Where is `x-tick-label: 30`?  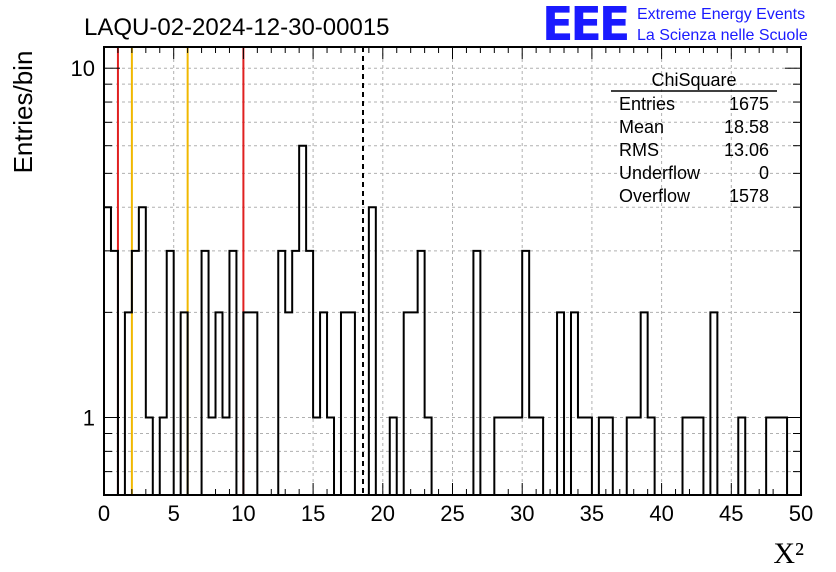
x-tick-label: 30 is located at coordinates (522, 513).